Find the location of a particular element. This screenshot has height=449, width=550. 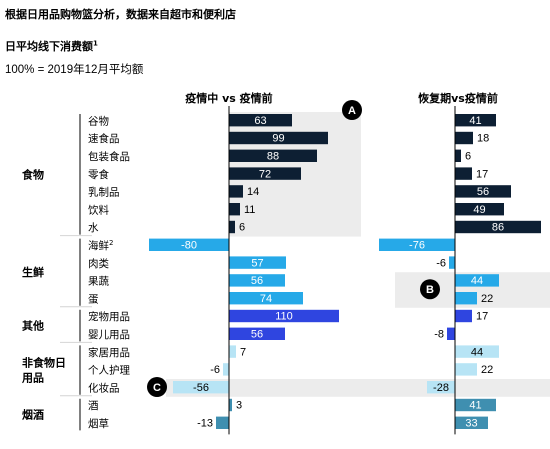

badge-label-a: A is located at coordinates (352, 111).